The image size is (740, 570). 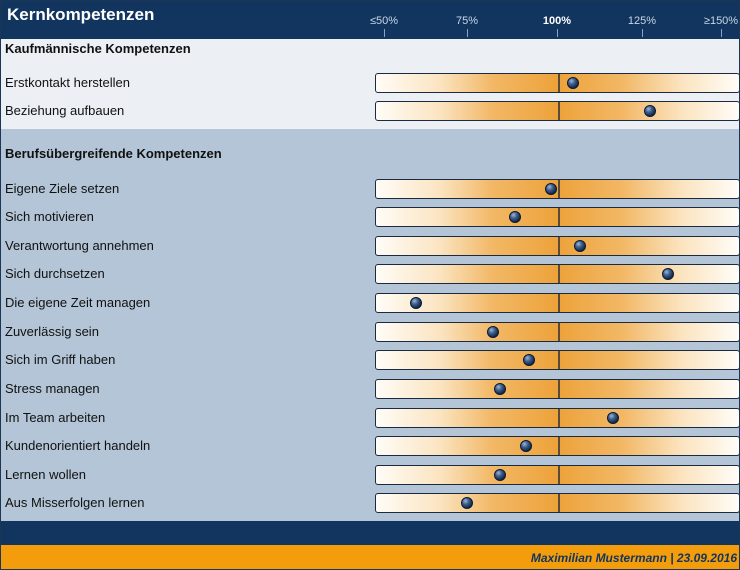 What do you see at coordinates (633, 558) in the screenshot?
I see `footer-signature: Maximilian Mustermann | 23.09.2016` at bounding box center [633, 558].